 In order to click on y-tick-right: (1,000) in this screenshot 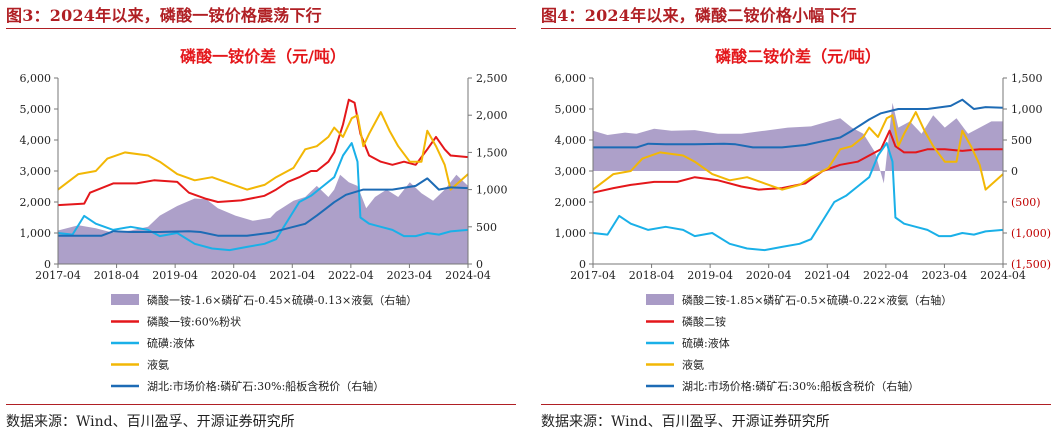, I will do `click(1031, 233)`.